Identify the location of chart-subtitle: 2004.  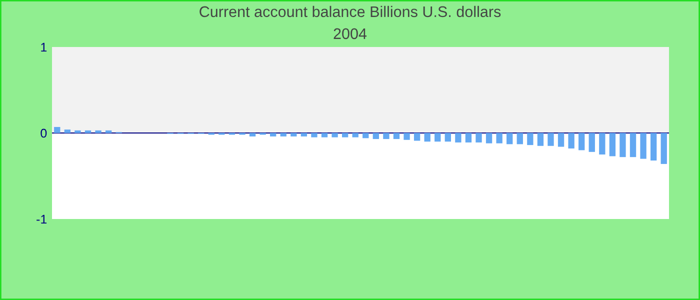
(350, 34).